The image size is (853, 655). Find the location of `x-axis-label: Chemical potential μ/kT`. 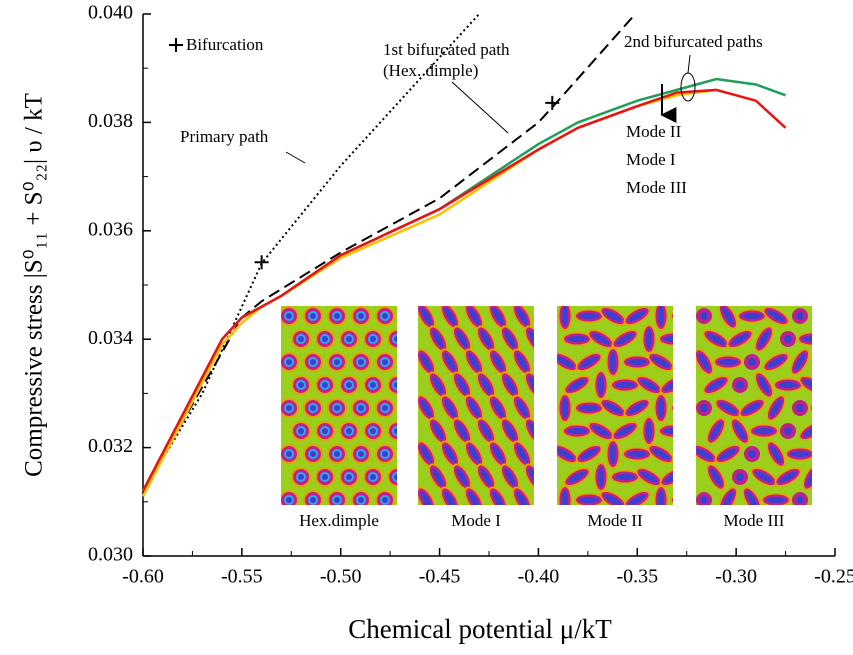

x-axis-label: Chemical potential μ/kT is located at coordinates (480, 629).